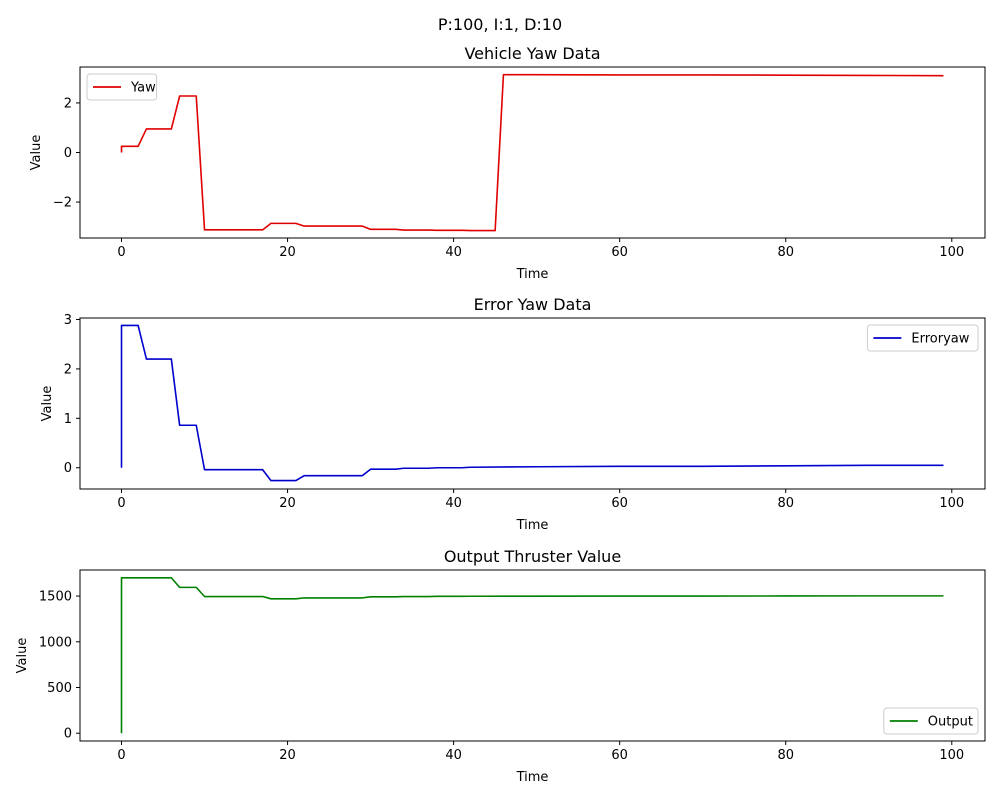  What do you see at coordinates (55, 642) in the screenshot?
I see `y-tick-label: 1000` at bounding box center [55, 642].